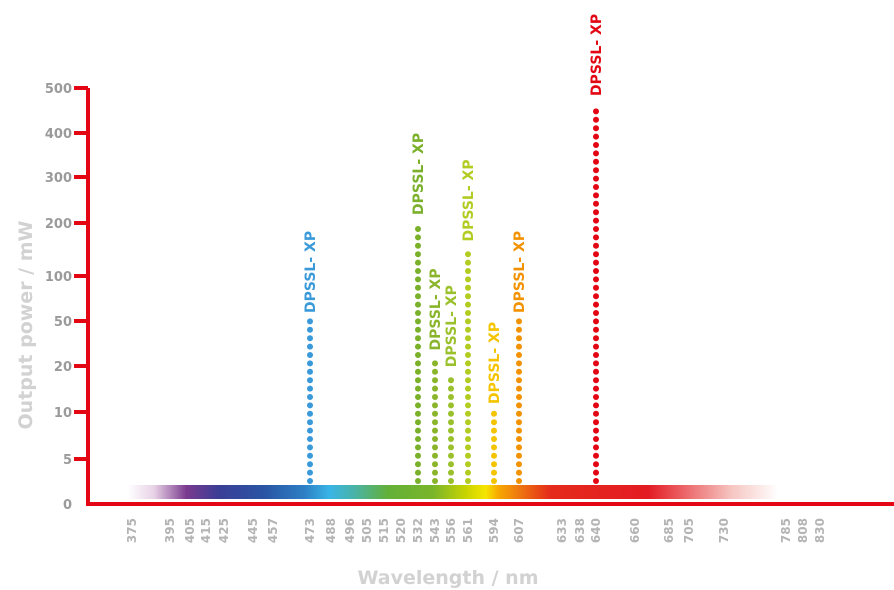  Describe the element at coordinates (367, 530) in the screenshot. I see `x-tick-label: 505` at that location.